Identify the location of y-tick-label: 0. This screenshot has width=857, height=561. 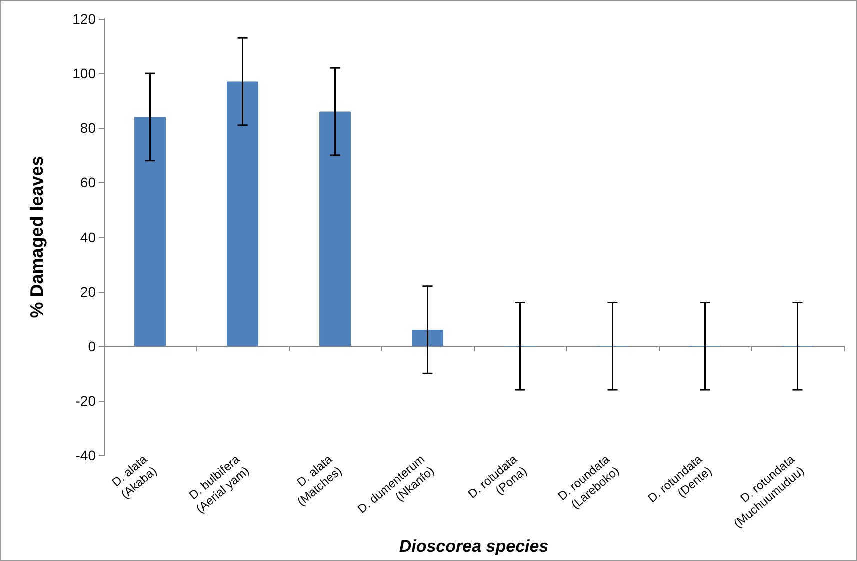
(92, 346).